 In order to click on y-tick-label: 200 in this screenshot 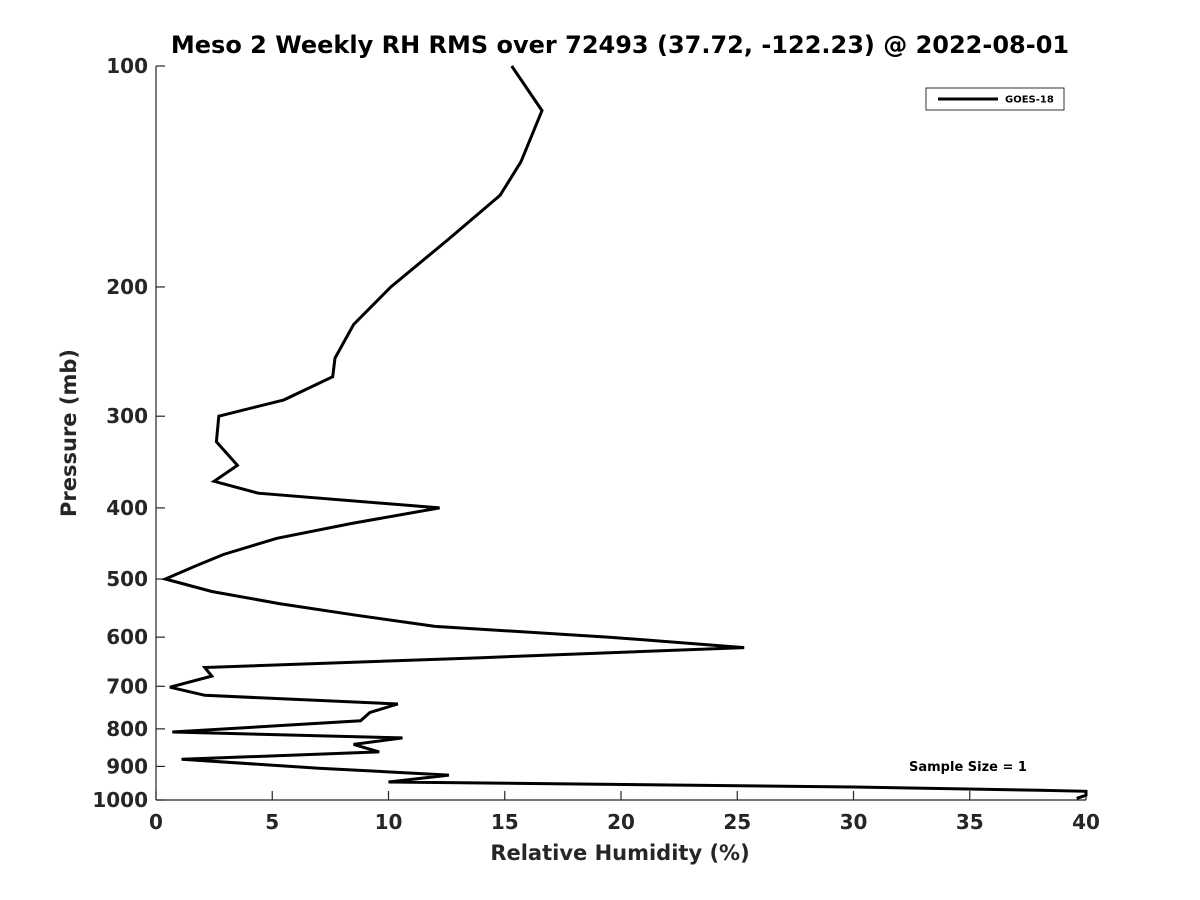, I will do `click(127, 287)`.